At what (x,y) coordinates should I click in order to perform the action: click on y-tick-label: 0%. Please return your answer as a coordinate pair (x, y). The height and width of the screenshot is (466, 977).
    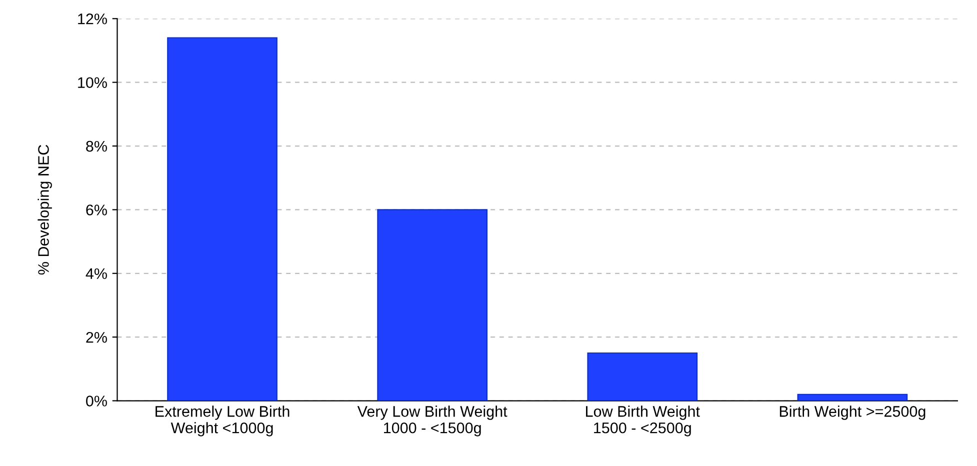
    Looking at the image, I should click on (96, 401).